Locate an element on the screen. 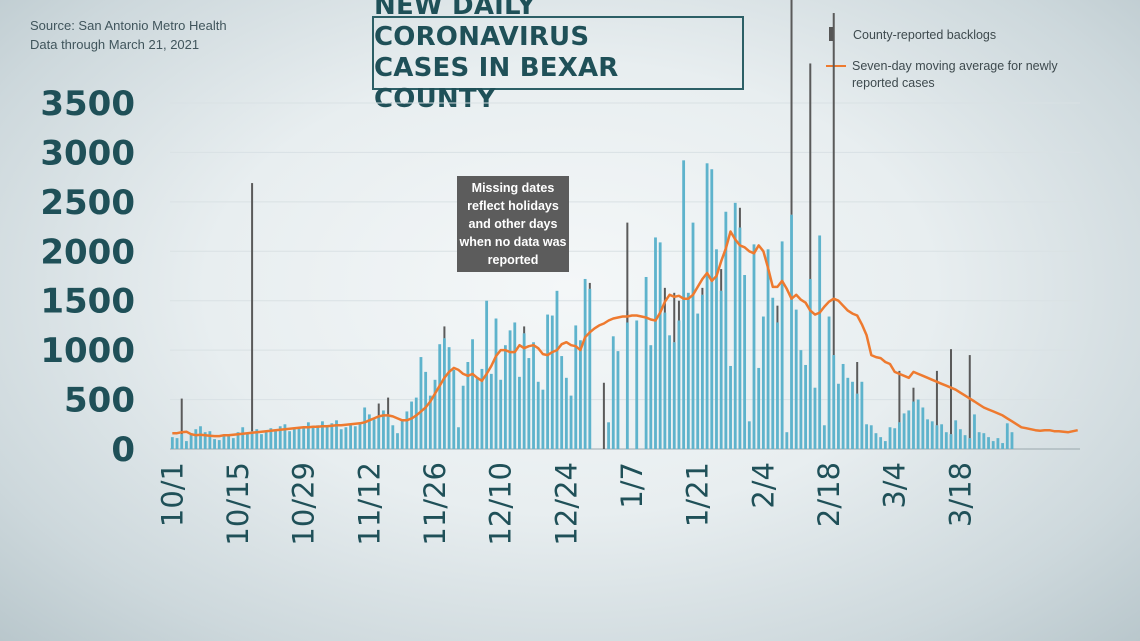  y-tick-label: 500 is located at coordinates (99, 401).